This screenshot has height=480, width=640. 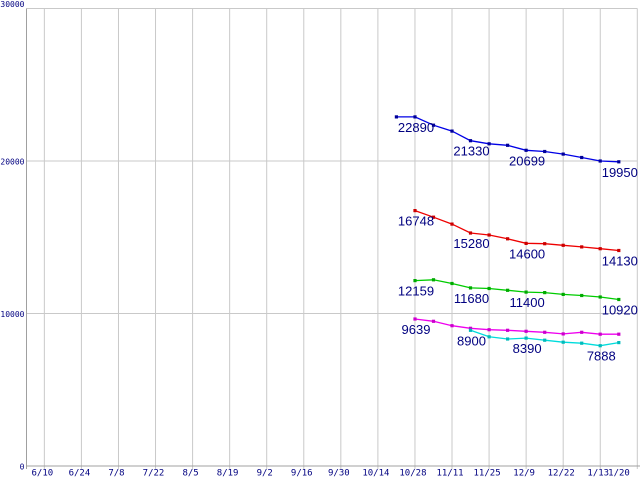 I want to click on y-axis-labels: 0 10000 20000 30000, so click(x=12, y=236).